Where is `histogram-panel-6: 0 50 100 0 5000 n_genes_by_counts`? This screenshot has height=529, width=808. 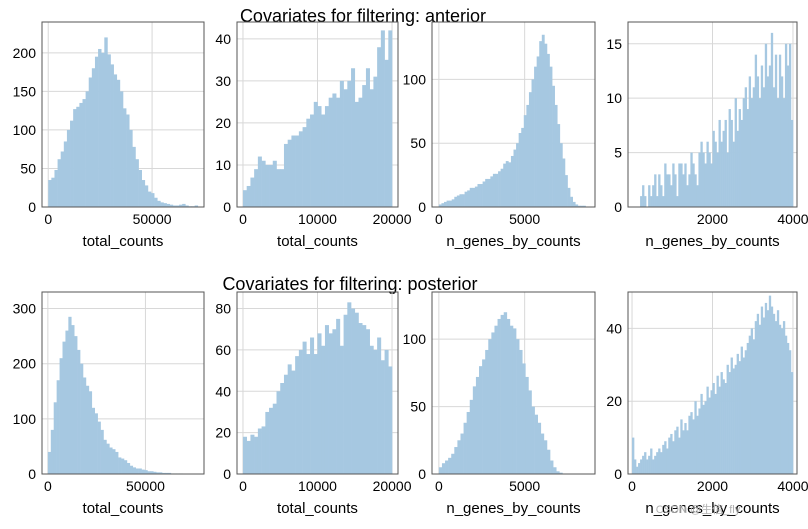 histogram-panel-6: 0 50 100 0 5000 n_genes_by_counts is located at coordinates (499, 404).